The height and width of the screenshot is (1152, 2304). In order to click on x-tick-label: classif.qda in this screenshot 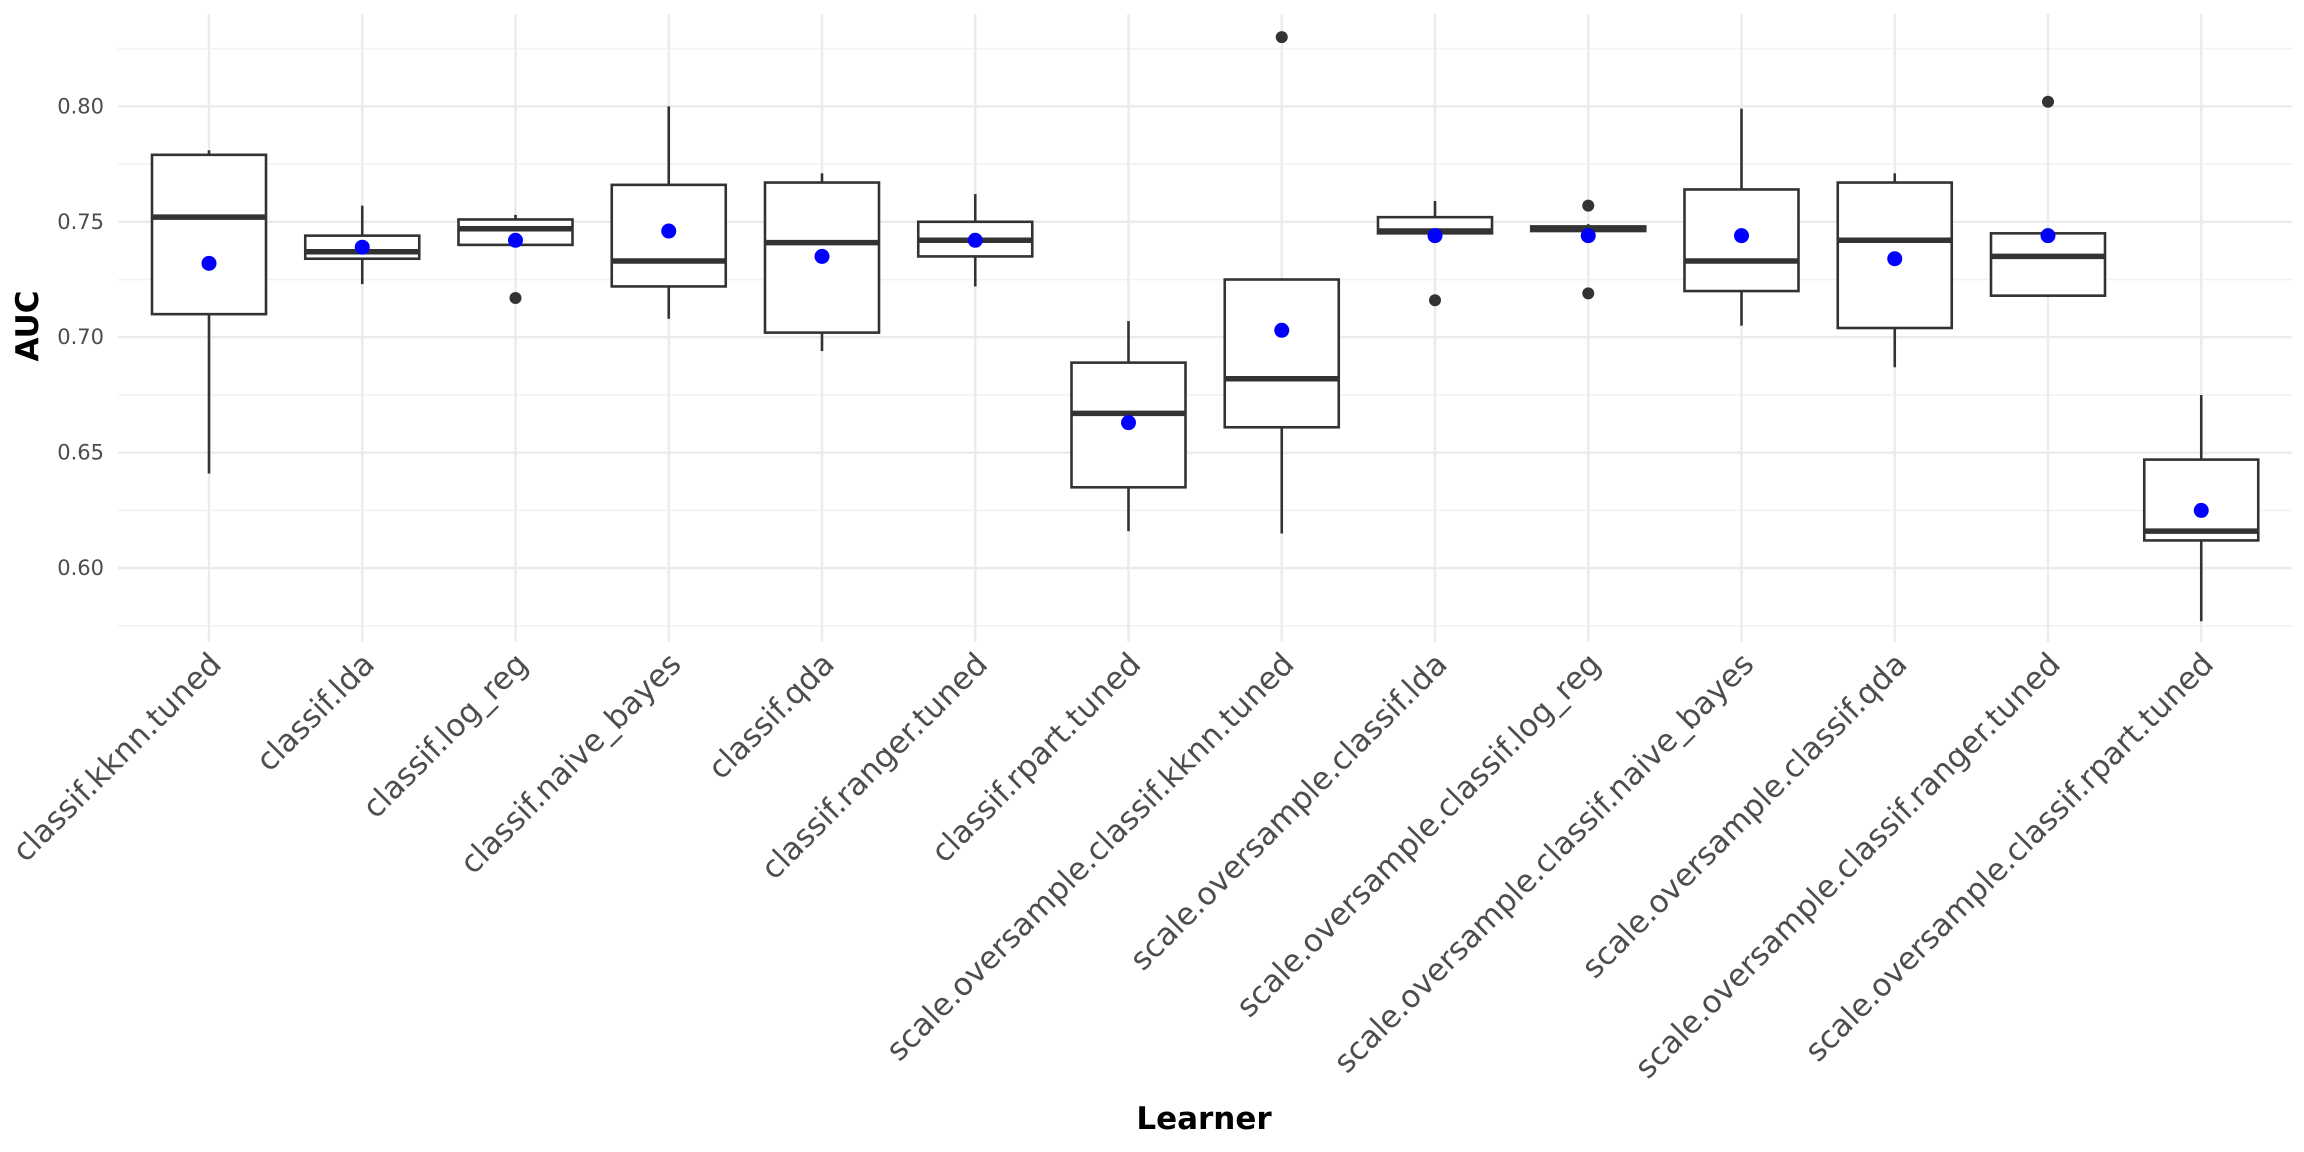, I will do `click(771, 716)`.